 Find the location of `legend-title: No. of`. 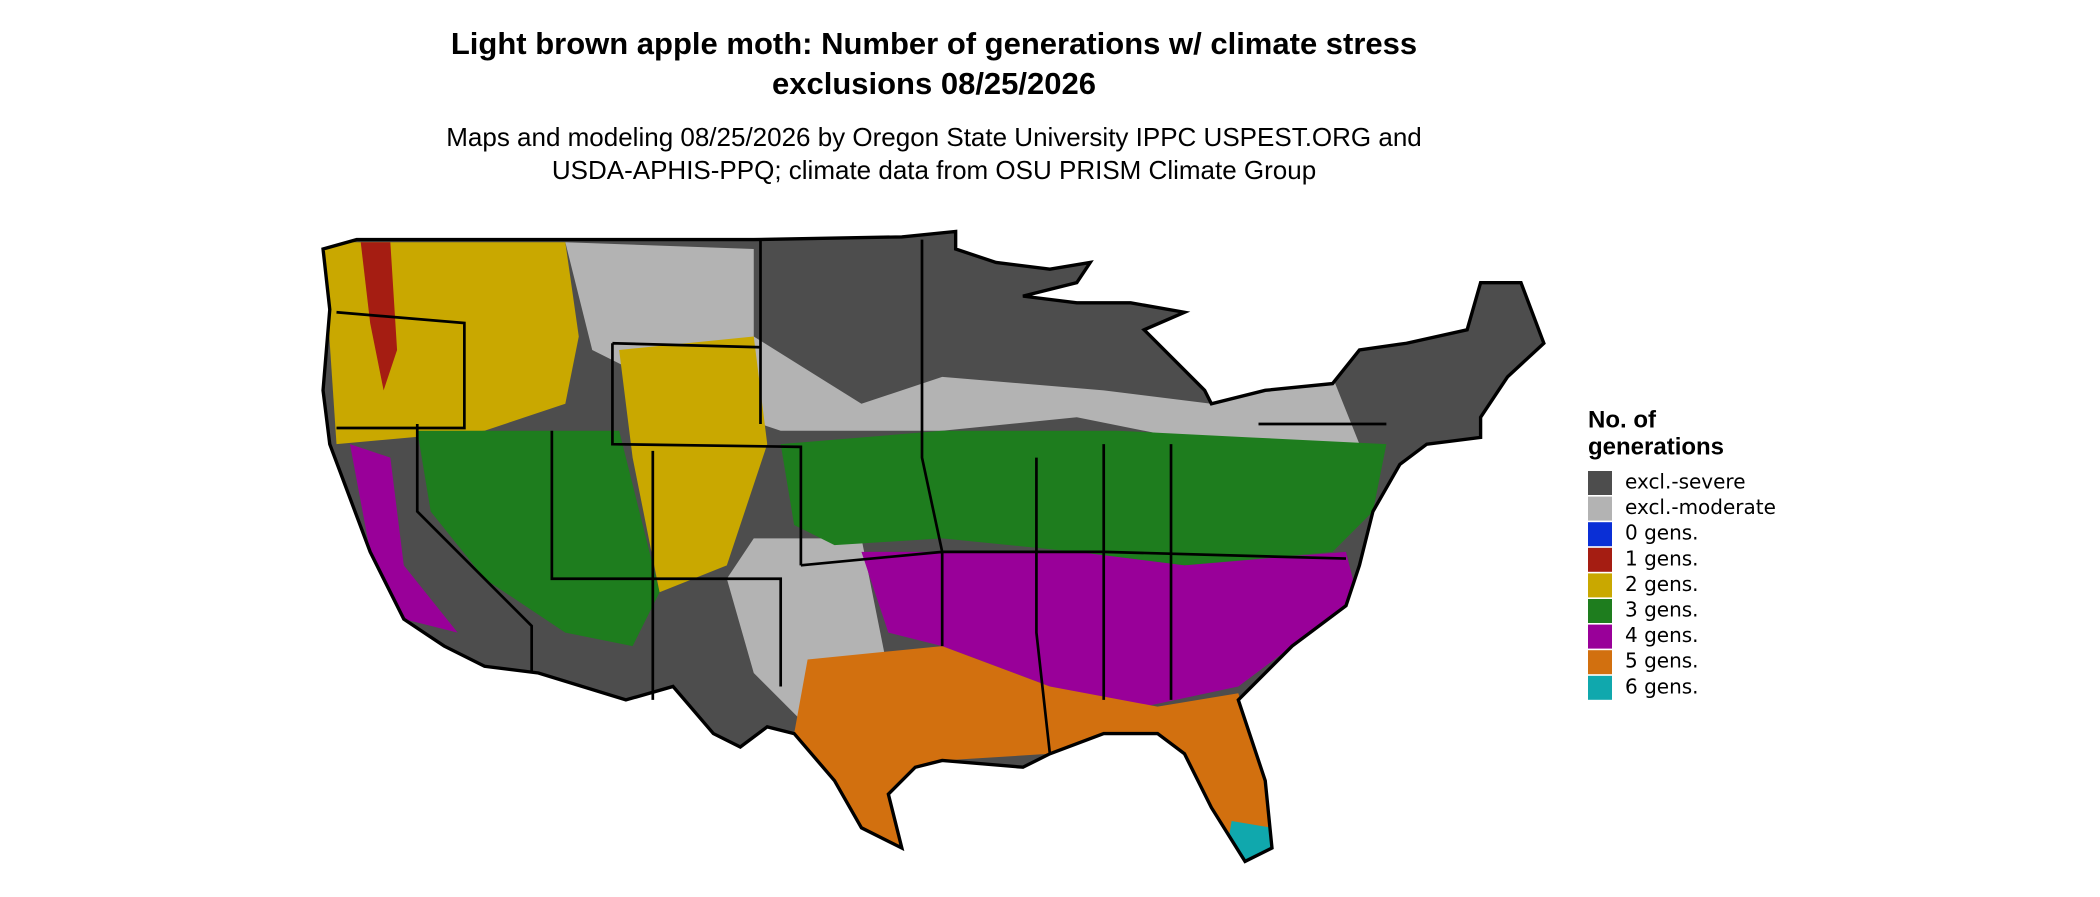

legend-title: No. of is located at coordinates (1622, 419).